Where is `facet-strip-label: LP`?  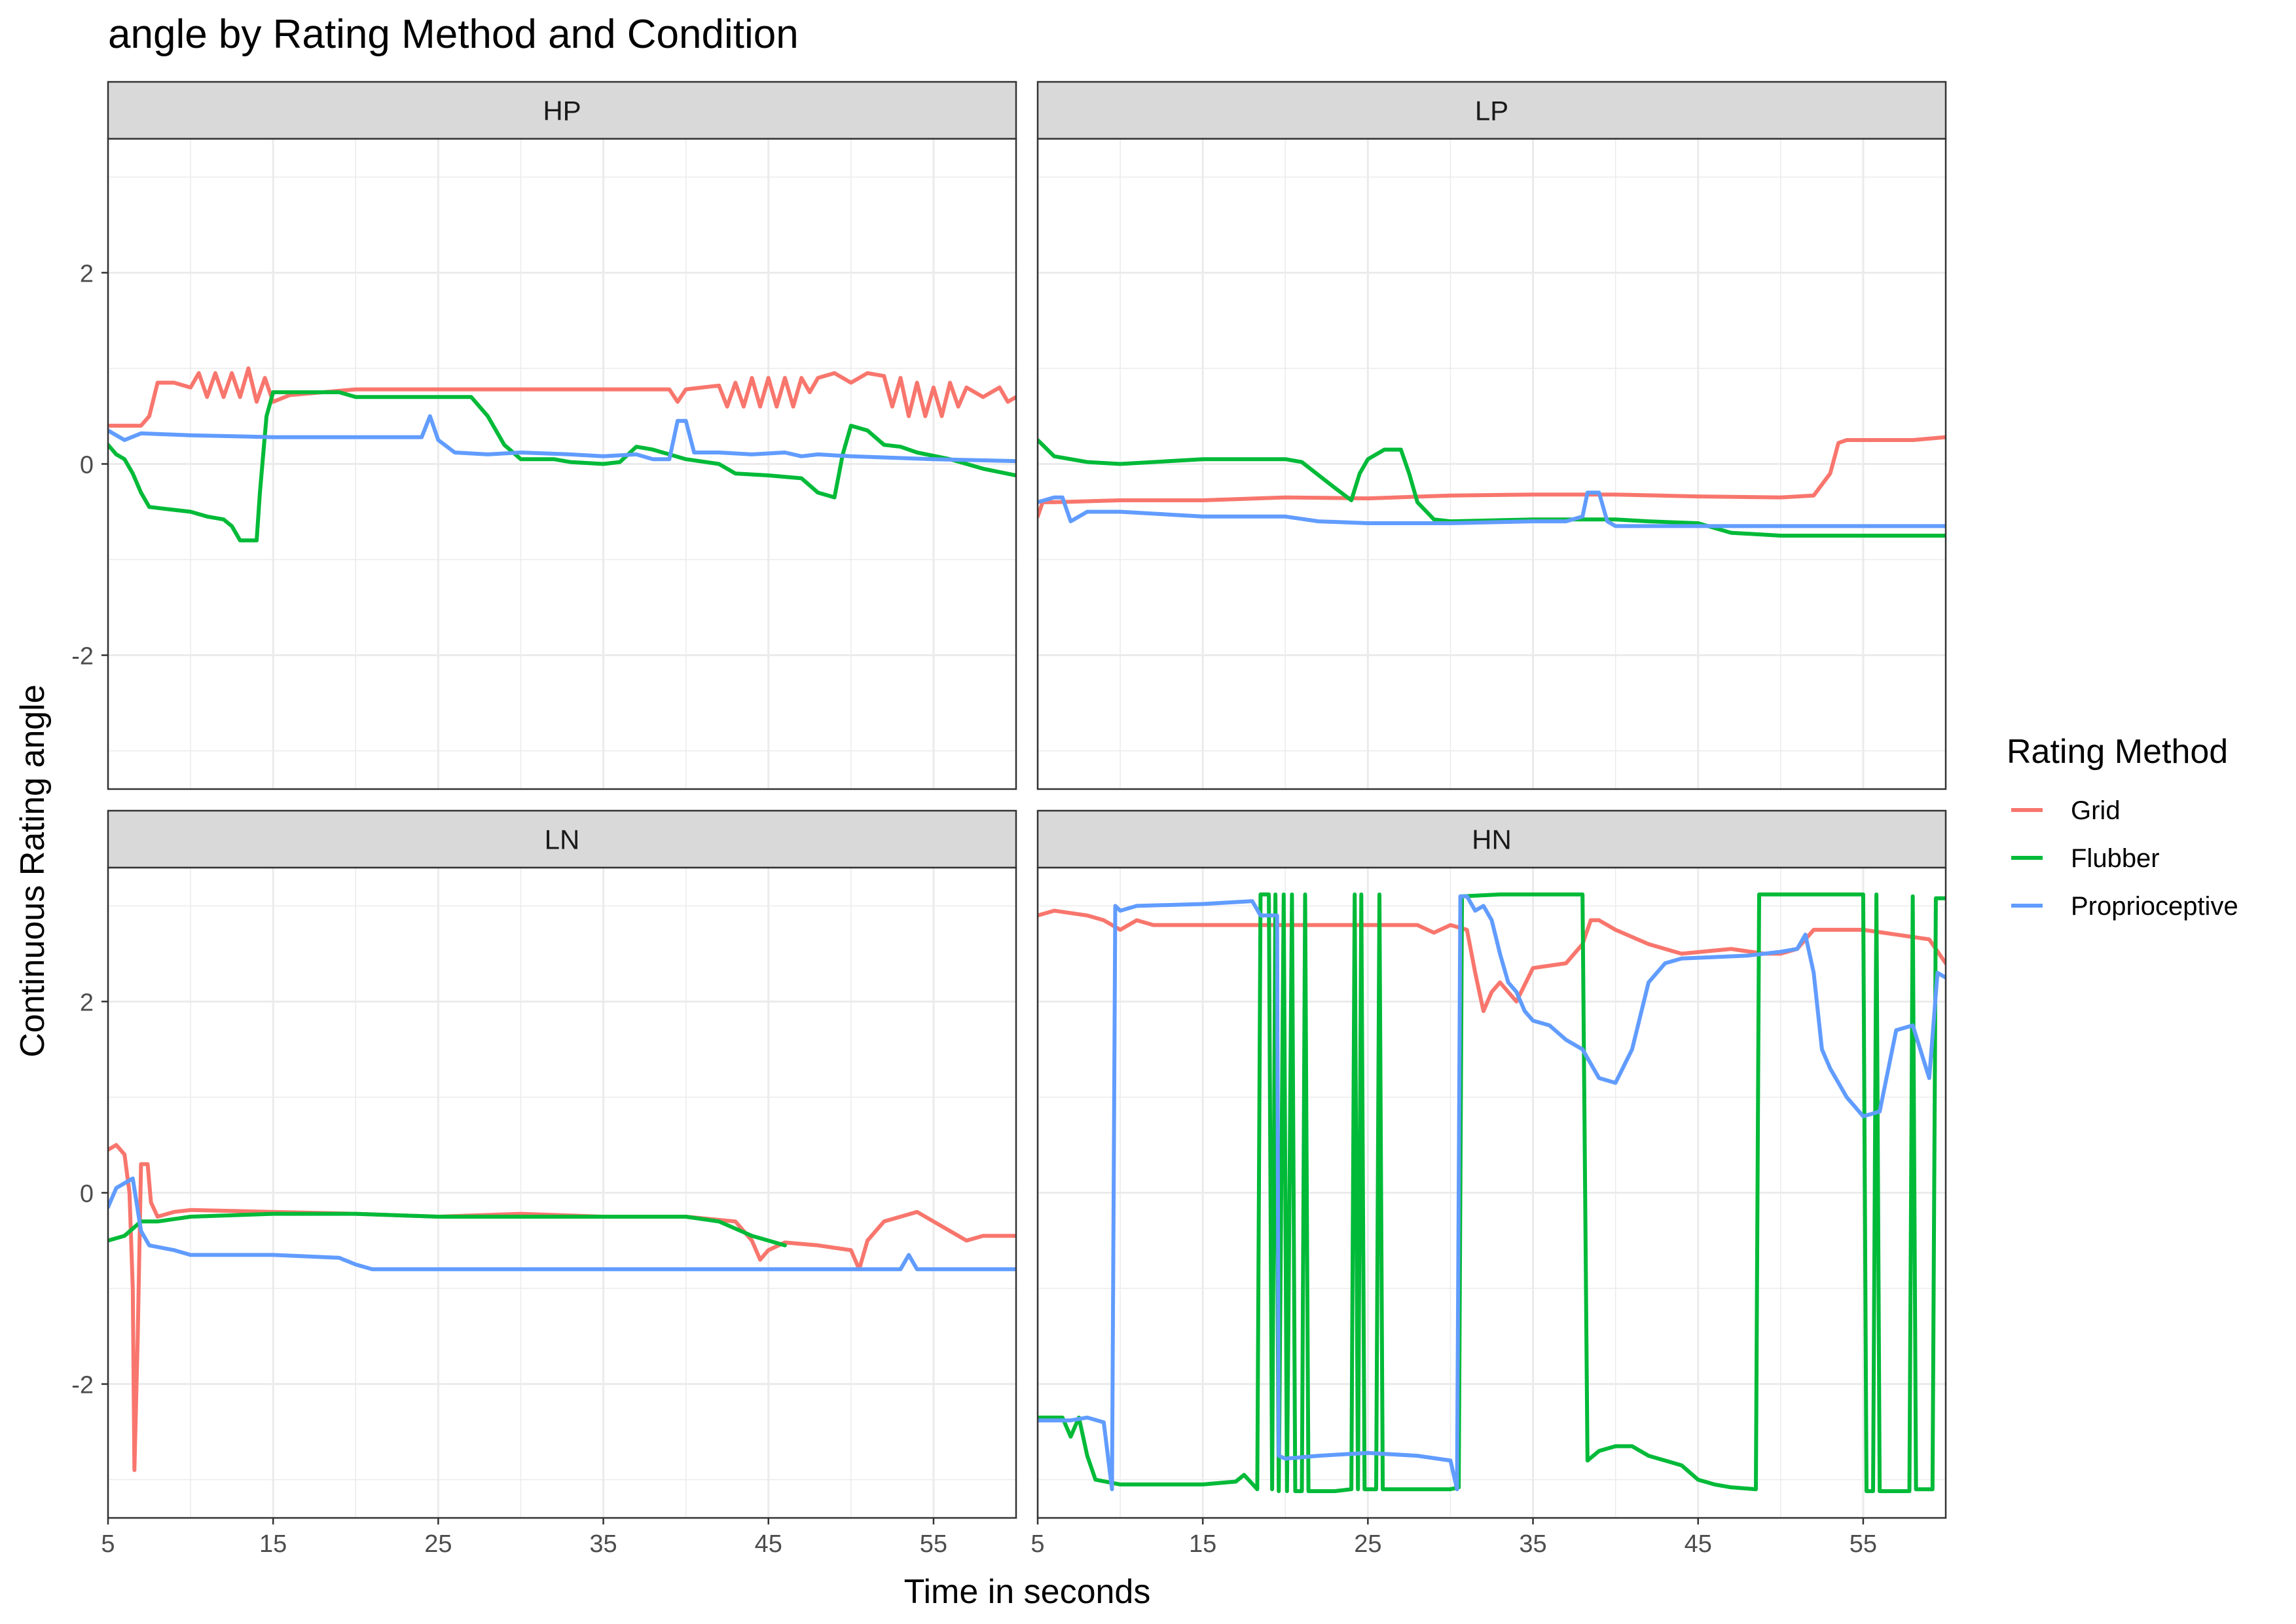
facet-strip-label: LP is located at coordinates (1491, 111).